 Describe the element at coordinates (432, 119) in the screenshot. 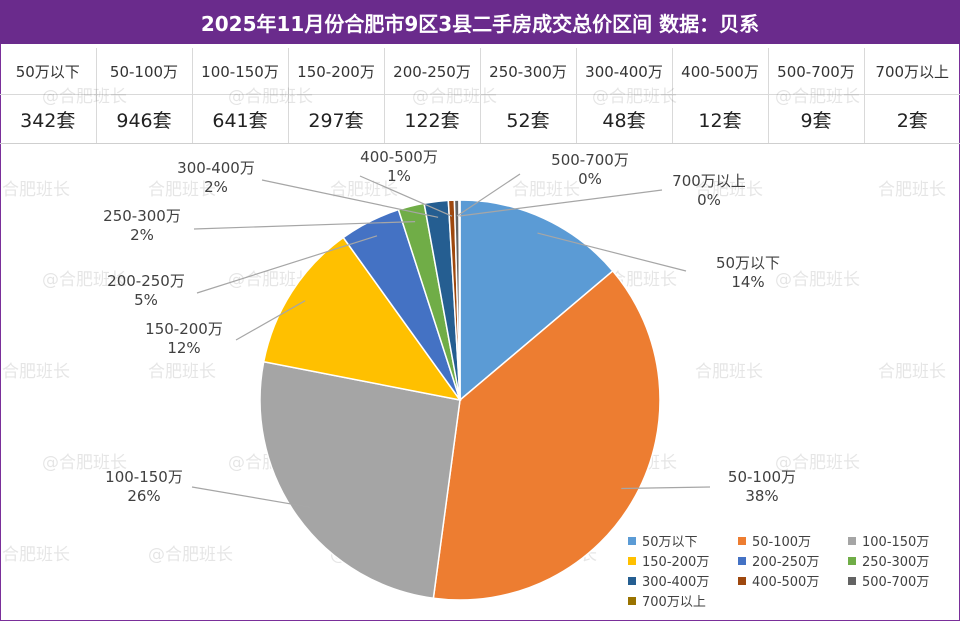

I see `summary-value-cell: 122套` at that location.